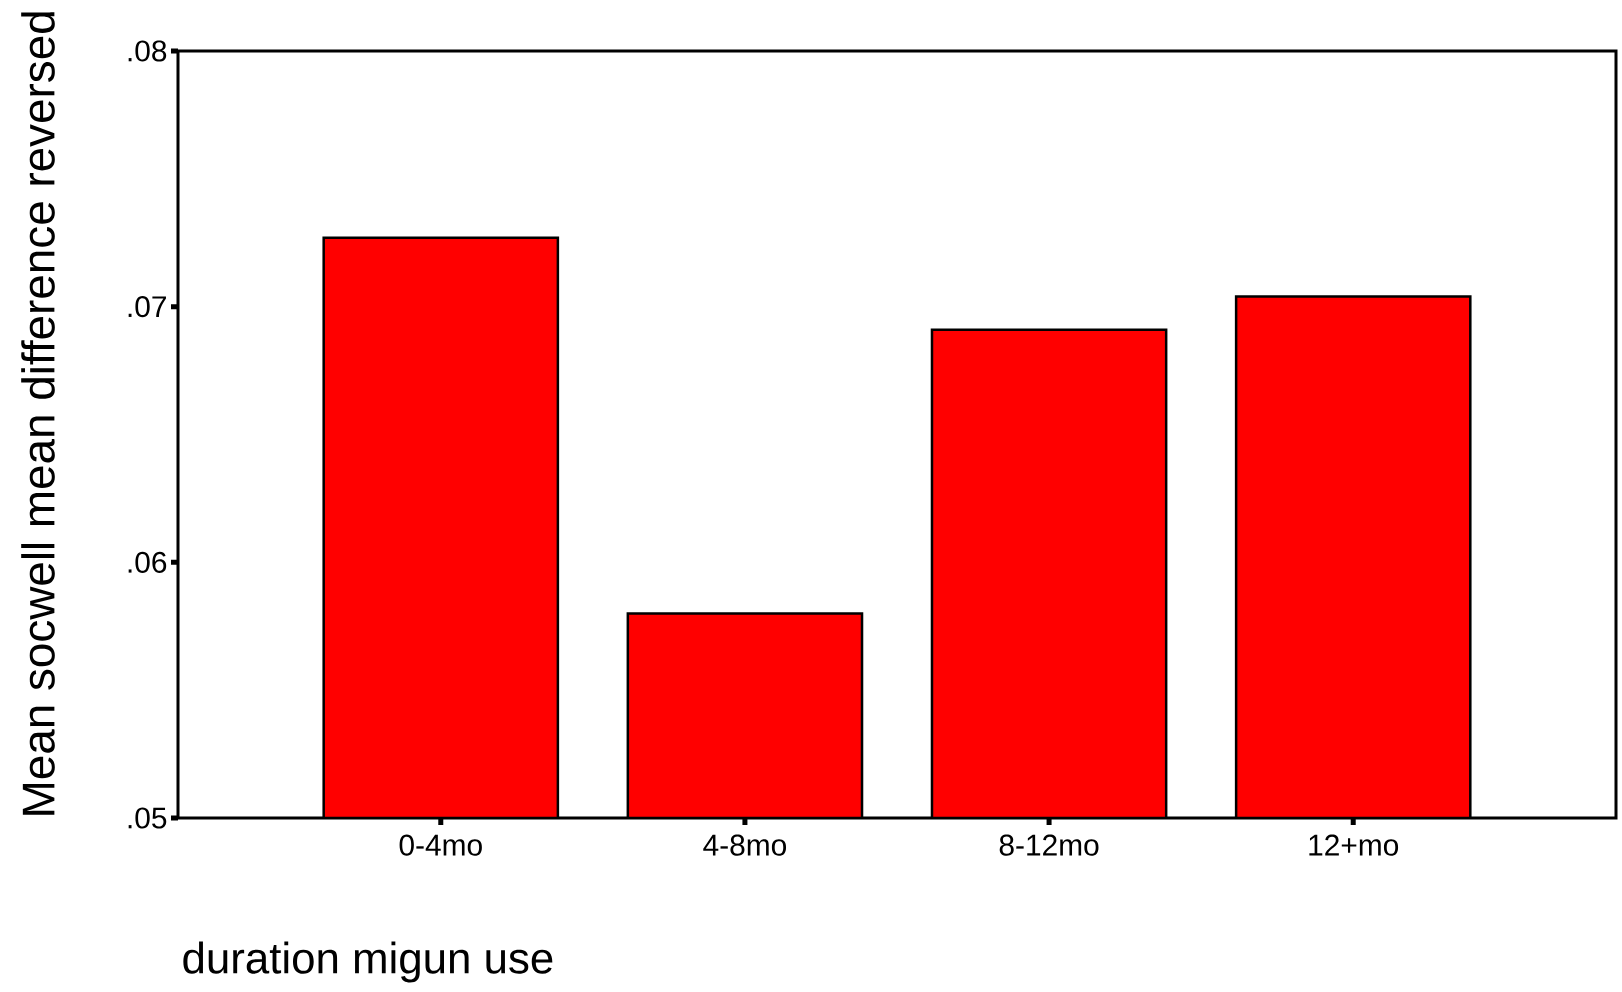 This screenshot has width=1622, height=992. I want to click on x-axis-title: duration migun use, so click(368, 962).